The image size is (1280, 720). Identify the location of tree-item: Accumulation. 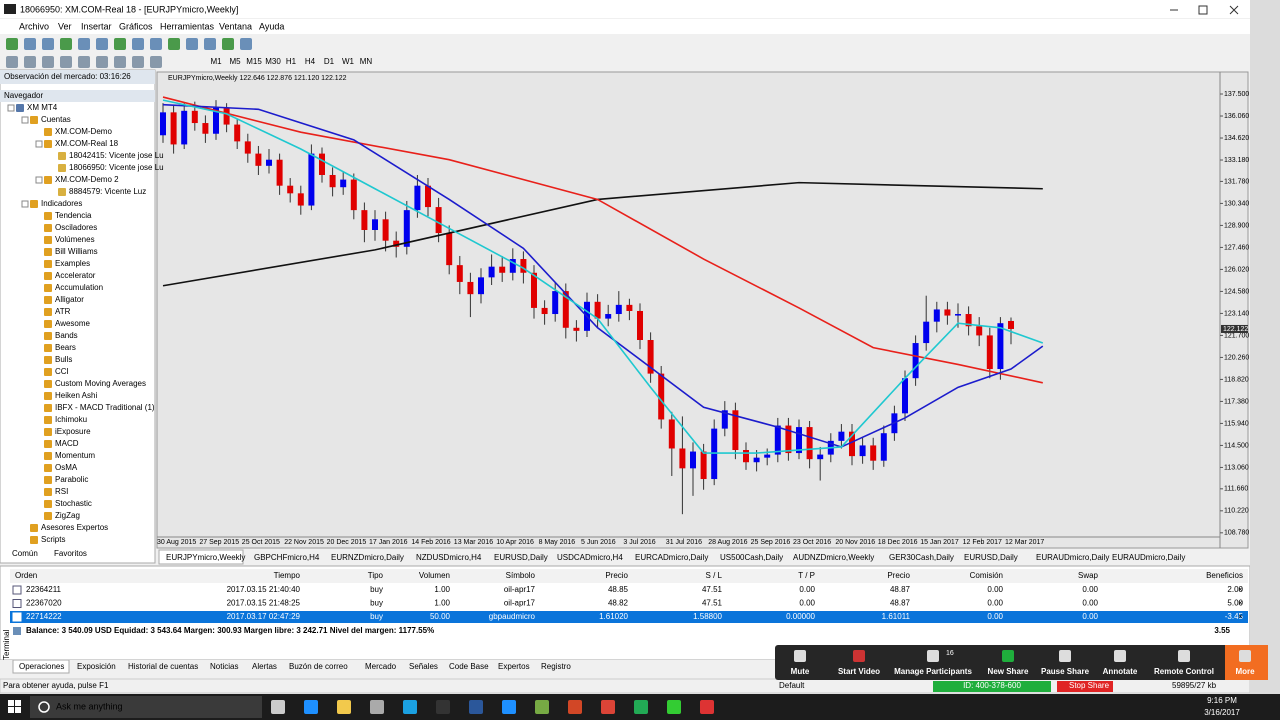
(79, 287).